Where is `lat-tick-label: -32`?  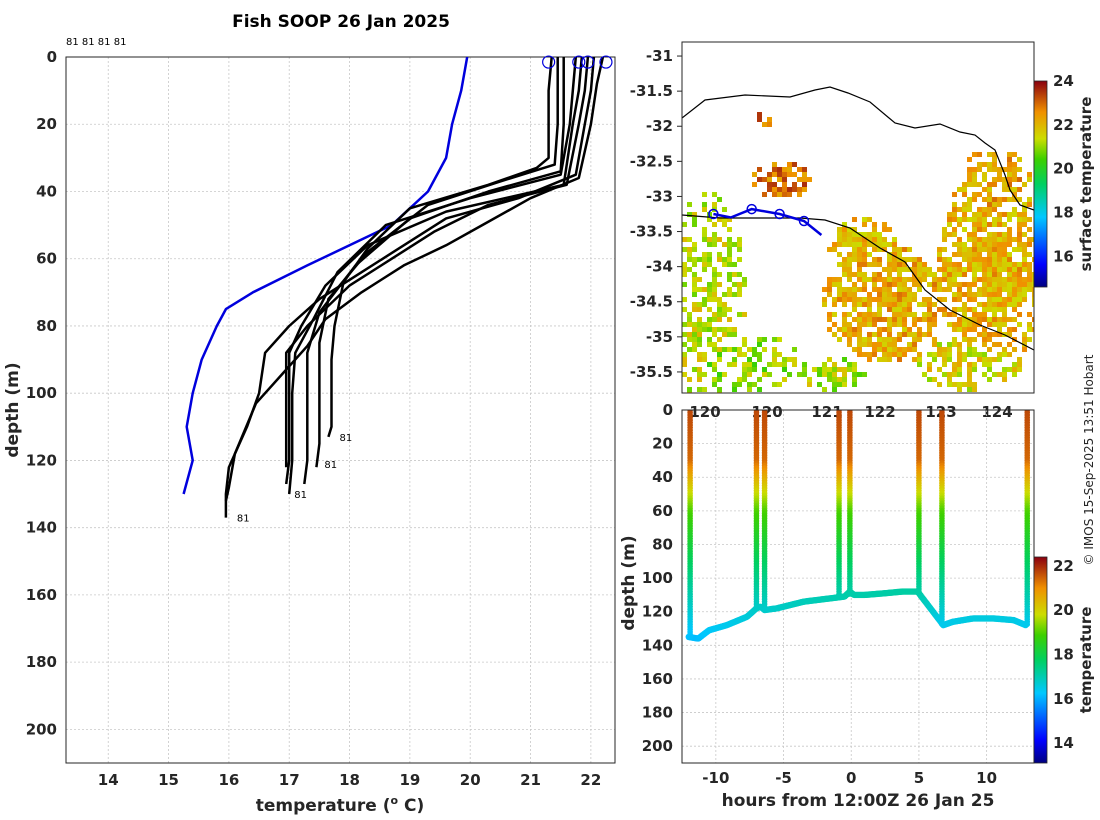
lat-tick-label: -32 is located at coordinates (659, 126).